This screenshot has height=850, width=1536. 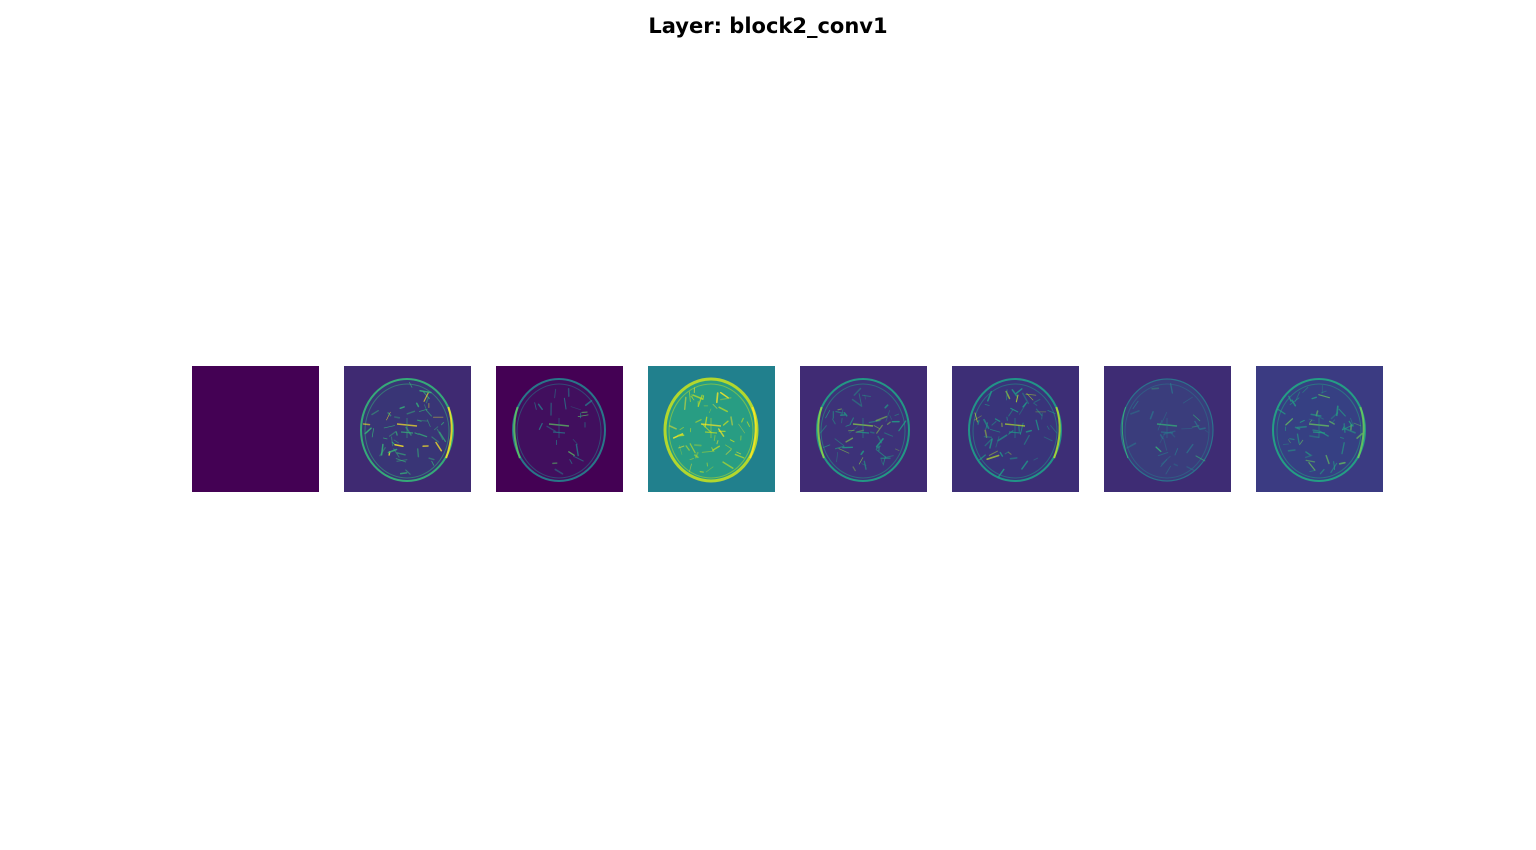 What do you see at coordinates (768, 26) in the screenshot?
I see `figure-title: Layer: block2_conv1` at bounding box center [768, 26].